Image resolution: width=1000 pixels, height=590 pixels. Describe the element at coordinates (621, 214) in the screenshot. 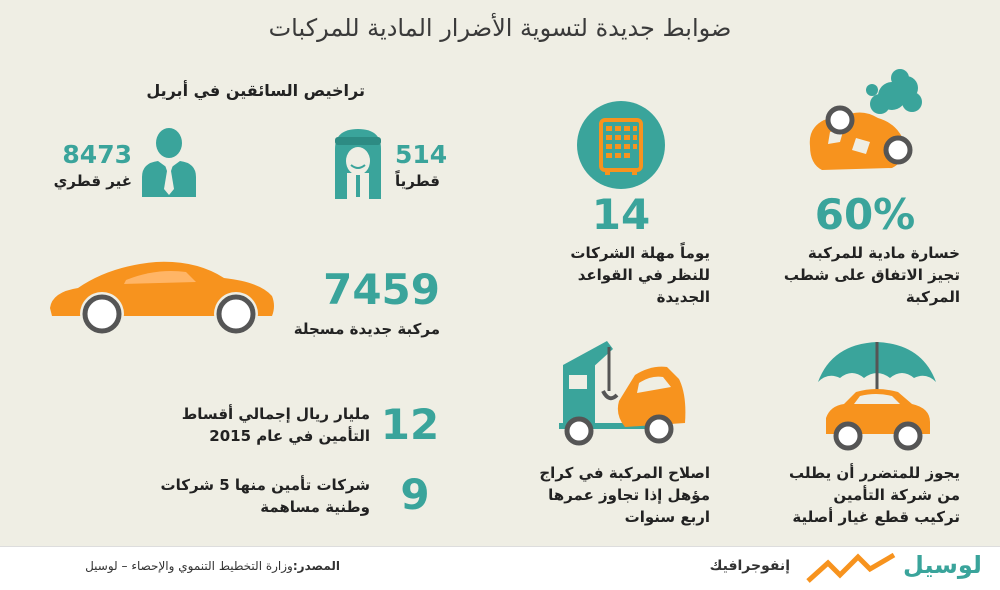

I see `deadline-value: 14` at that location.